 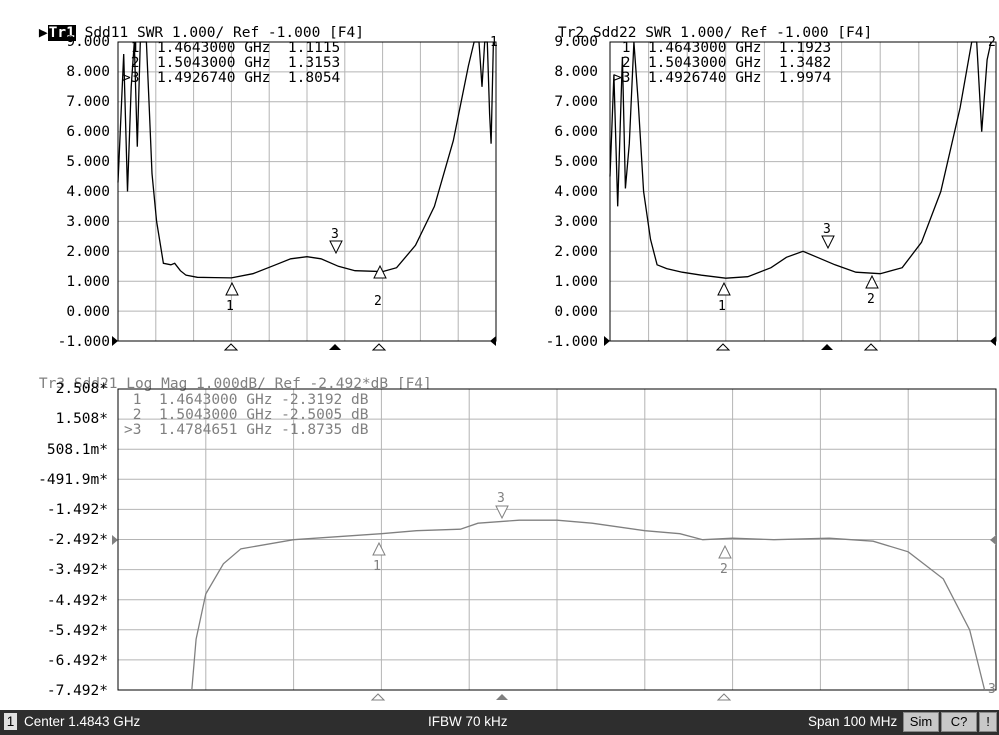 What do you see at coordinates (43, 33) in the screenshot?
I see `active-trace-arrow-icon: ▶` at bounding box center [43, 33].